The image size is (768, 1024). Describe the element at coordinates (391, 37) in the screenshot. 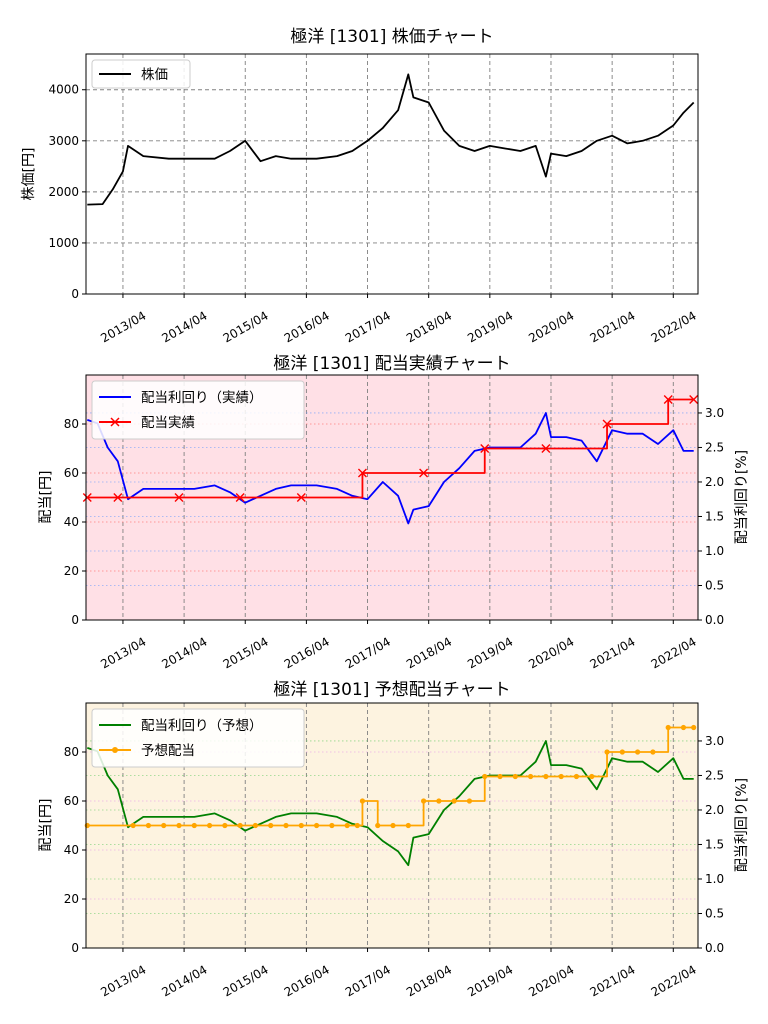

I see `price-chart-title: 極洋 [1301] 株価チャート` at that location.